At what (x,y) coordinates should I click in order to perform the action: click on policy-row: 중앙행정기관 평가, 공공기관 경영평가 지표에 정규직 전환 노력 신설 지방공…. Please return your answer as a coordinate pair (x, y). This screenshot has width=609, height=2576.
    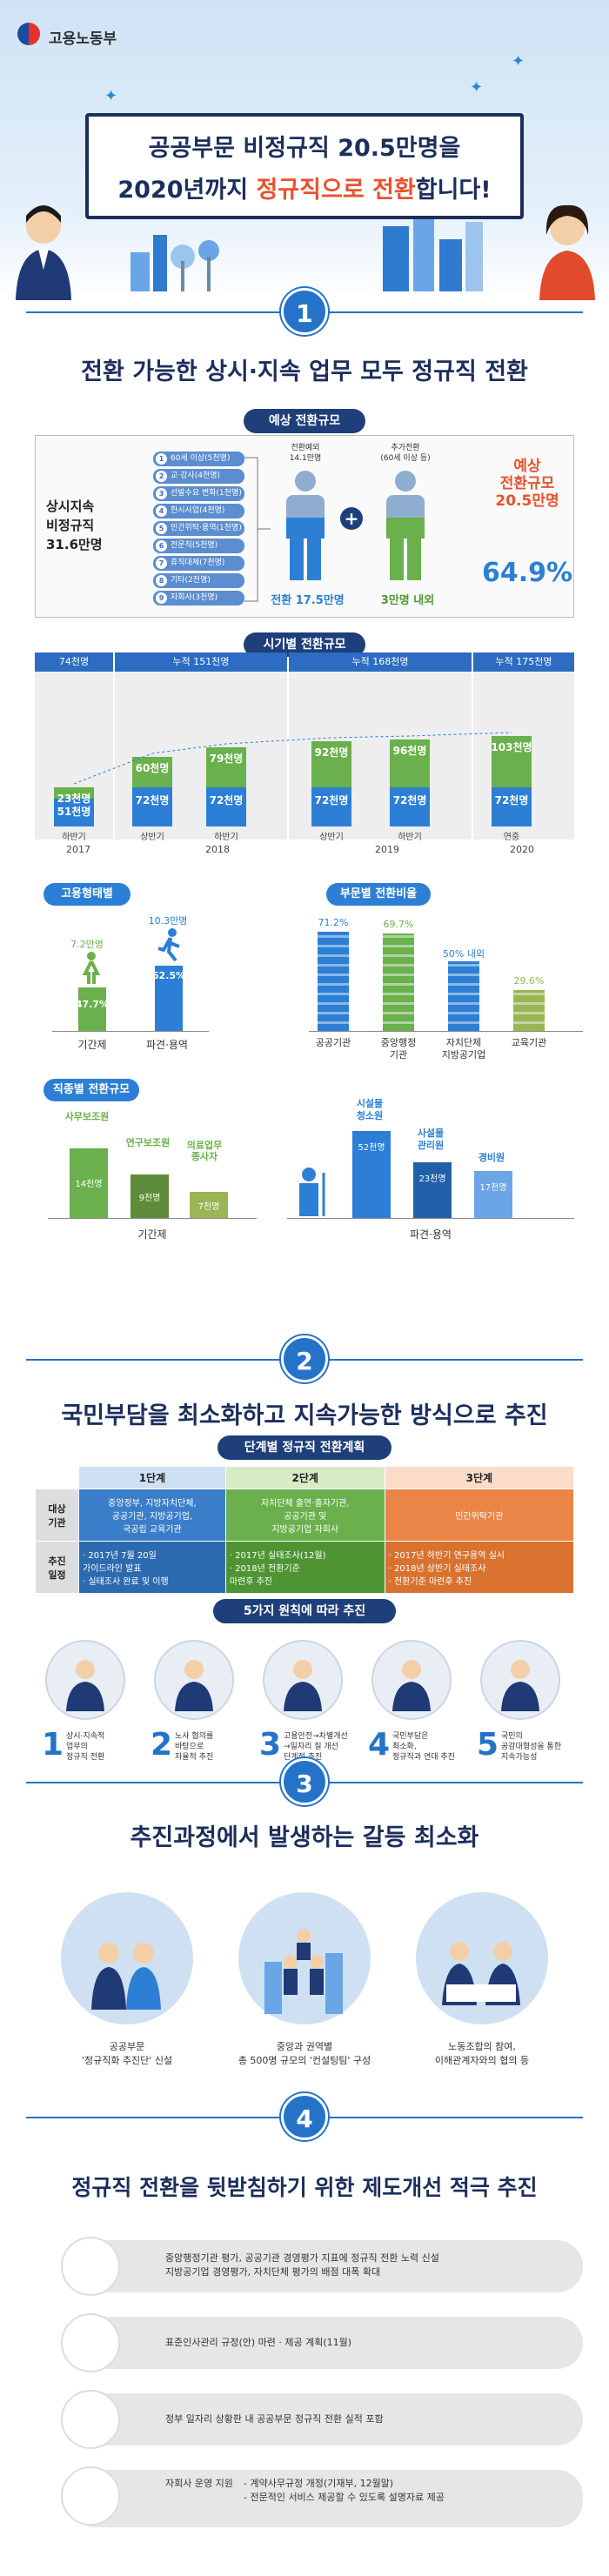
    Looking at the image, I should click on (322, 2266).